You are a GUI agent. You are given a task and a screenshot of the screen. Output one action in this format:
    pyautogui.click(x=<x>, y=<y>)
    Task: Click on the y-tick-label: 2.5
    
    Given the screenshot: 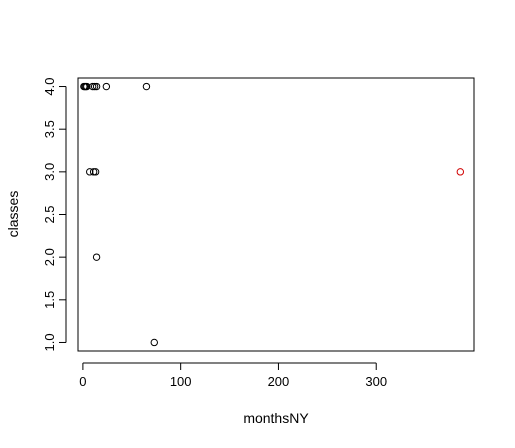 What is the action you would take?
    pyautogui.click(x=49, y=214)
    